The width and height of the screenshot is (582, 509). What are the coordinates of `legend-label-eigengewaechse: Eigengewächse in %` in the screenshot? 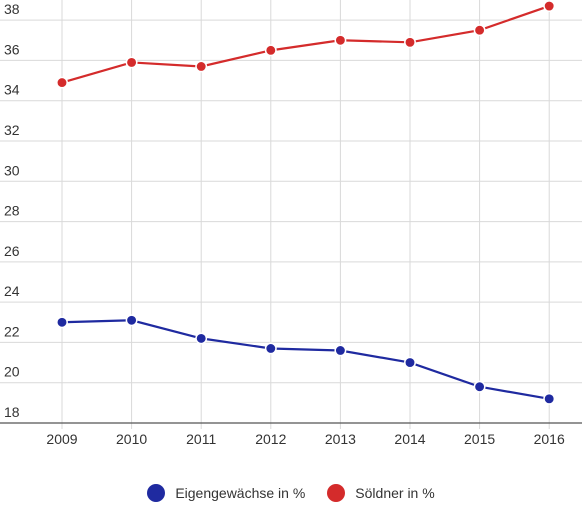 It's located at (240, 493).